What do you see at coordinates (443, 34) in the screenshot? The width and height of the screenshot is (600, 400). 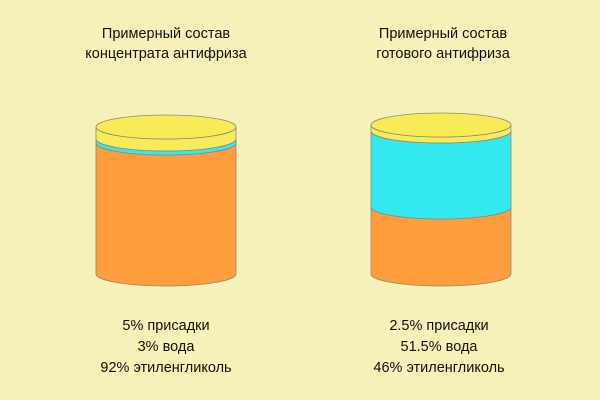 I see `ready-mix-title-line-1: Примерный состав` at bounding box center [443, 34].